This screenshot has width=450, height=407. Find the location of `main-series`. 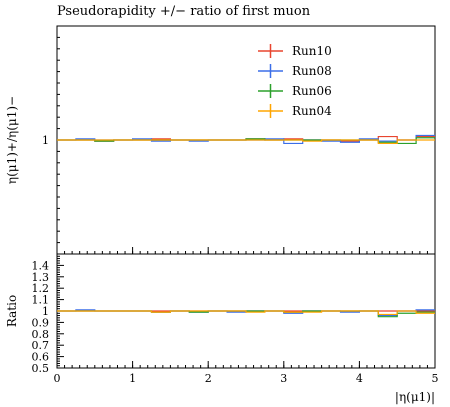

main-series is located at coordinates (246, 139).